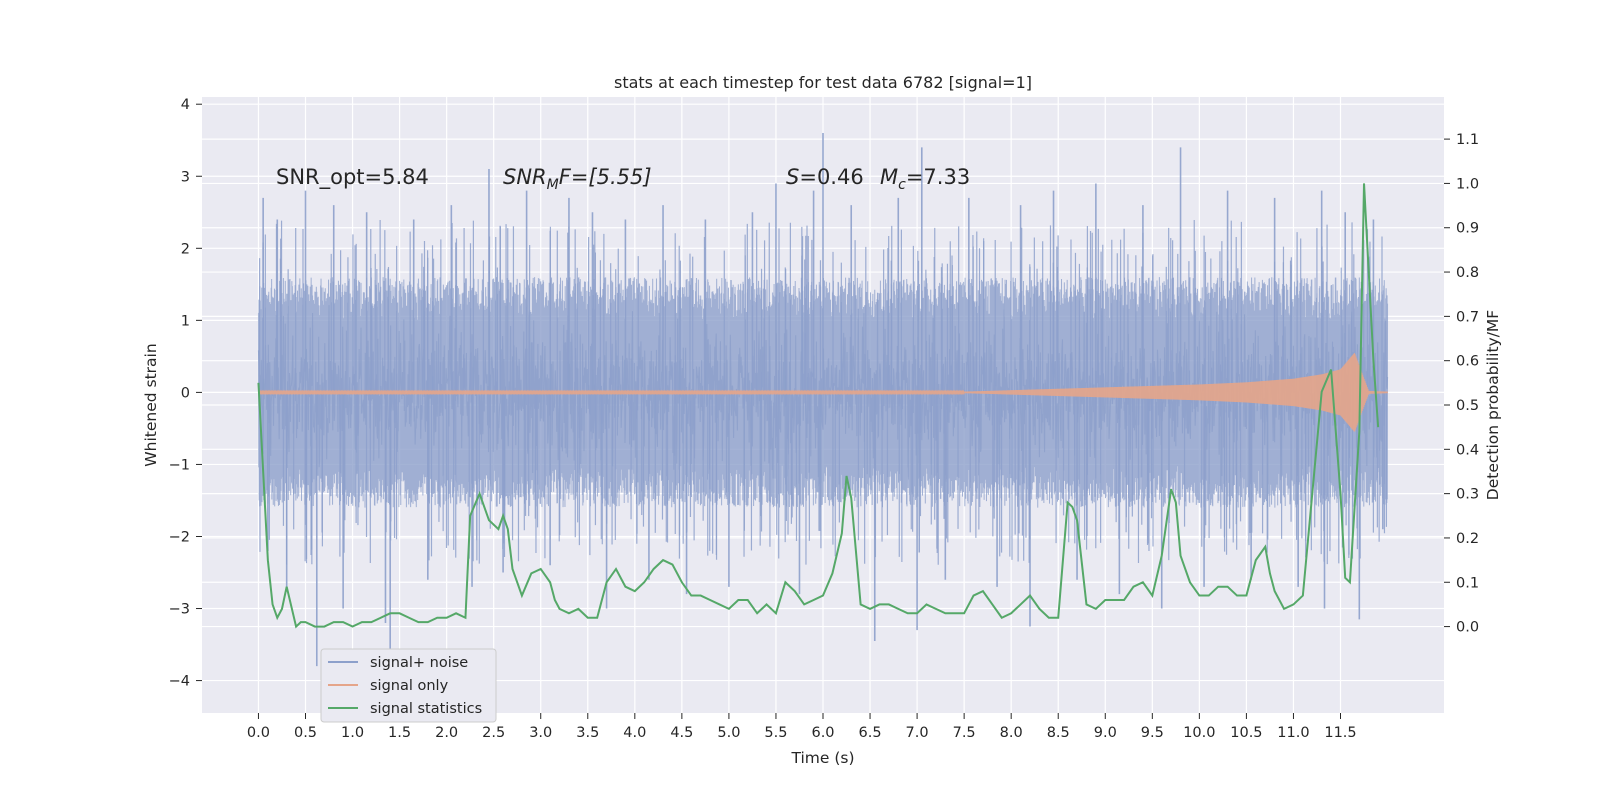 Image resolution: width=1600 pixels, height=800 pixels. I want to click on y-tick-label: −2, so click(179, 537).